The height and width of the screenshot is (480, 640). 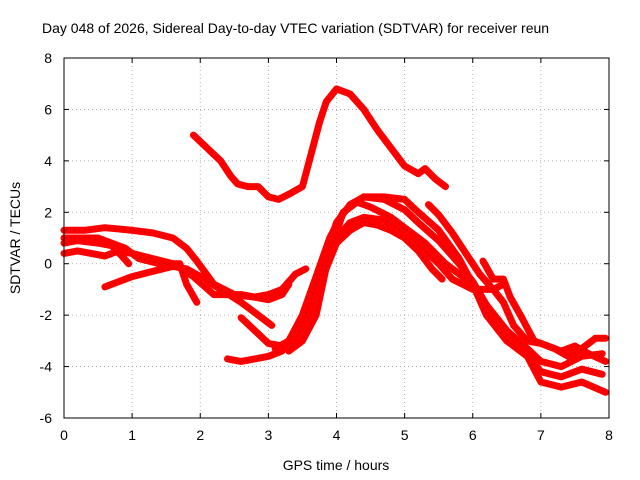 I want to click on x-axis-label: GPS time / hours, so click(x=336, y=465).